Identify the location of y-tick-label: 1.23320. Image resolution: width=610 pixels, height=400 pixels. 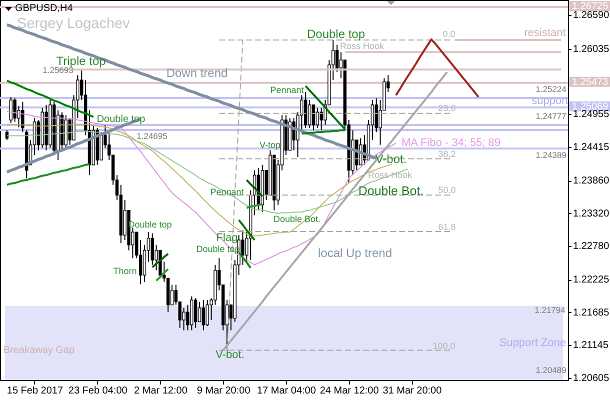
(591, 214).